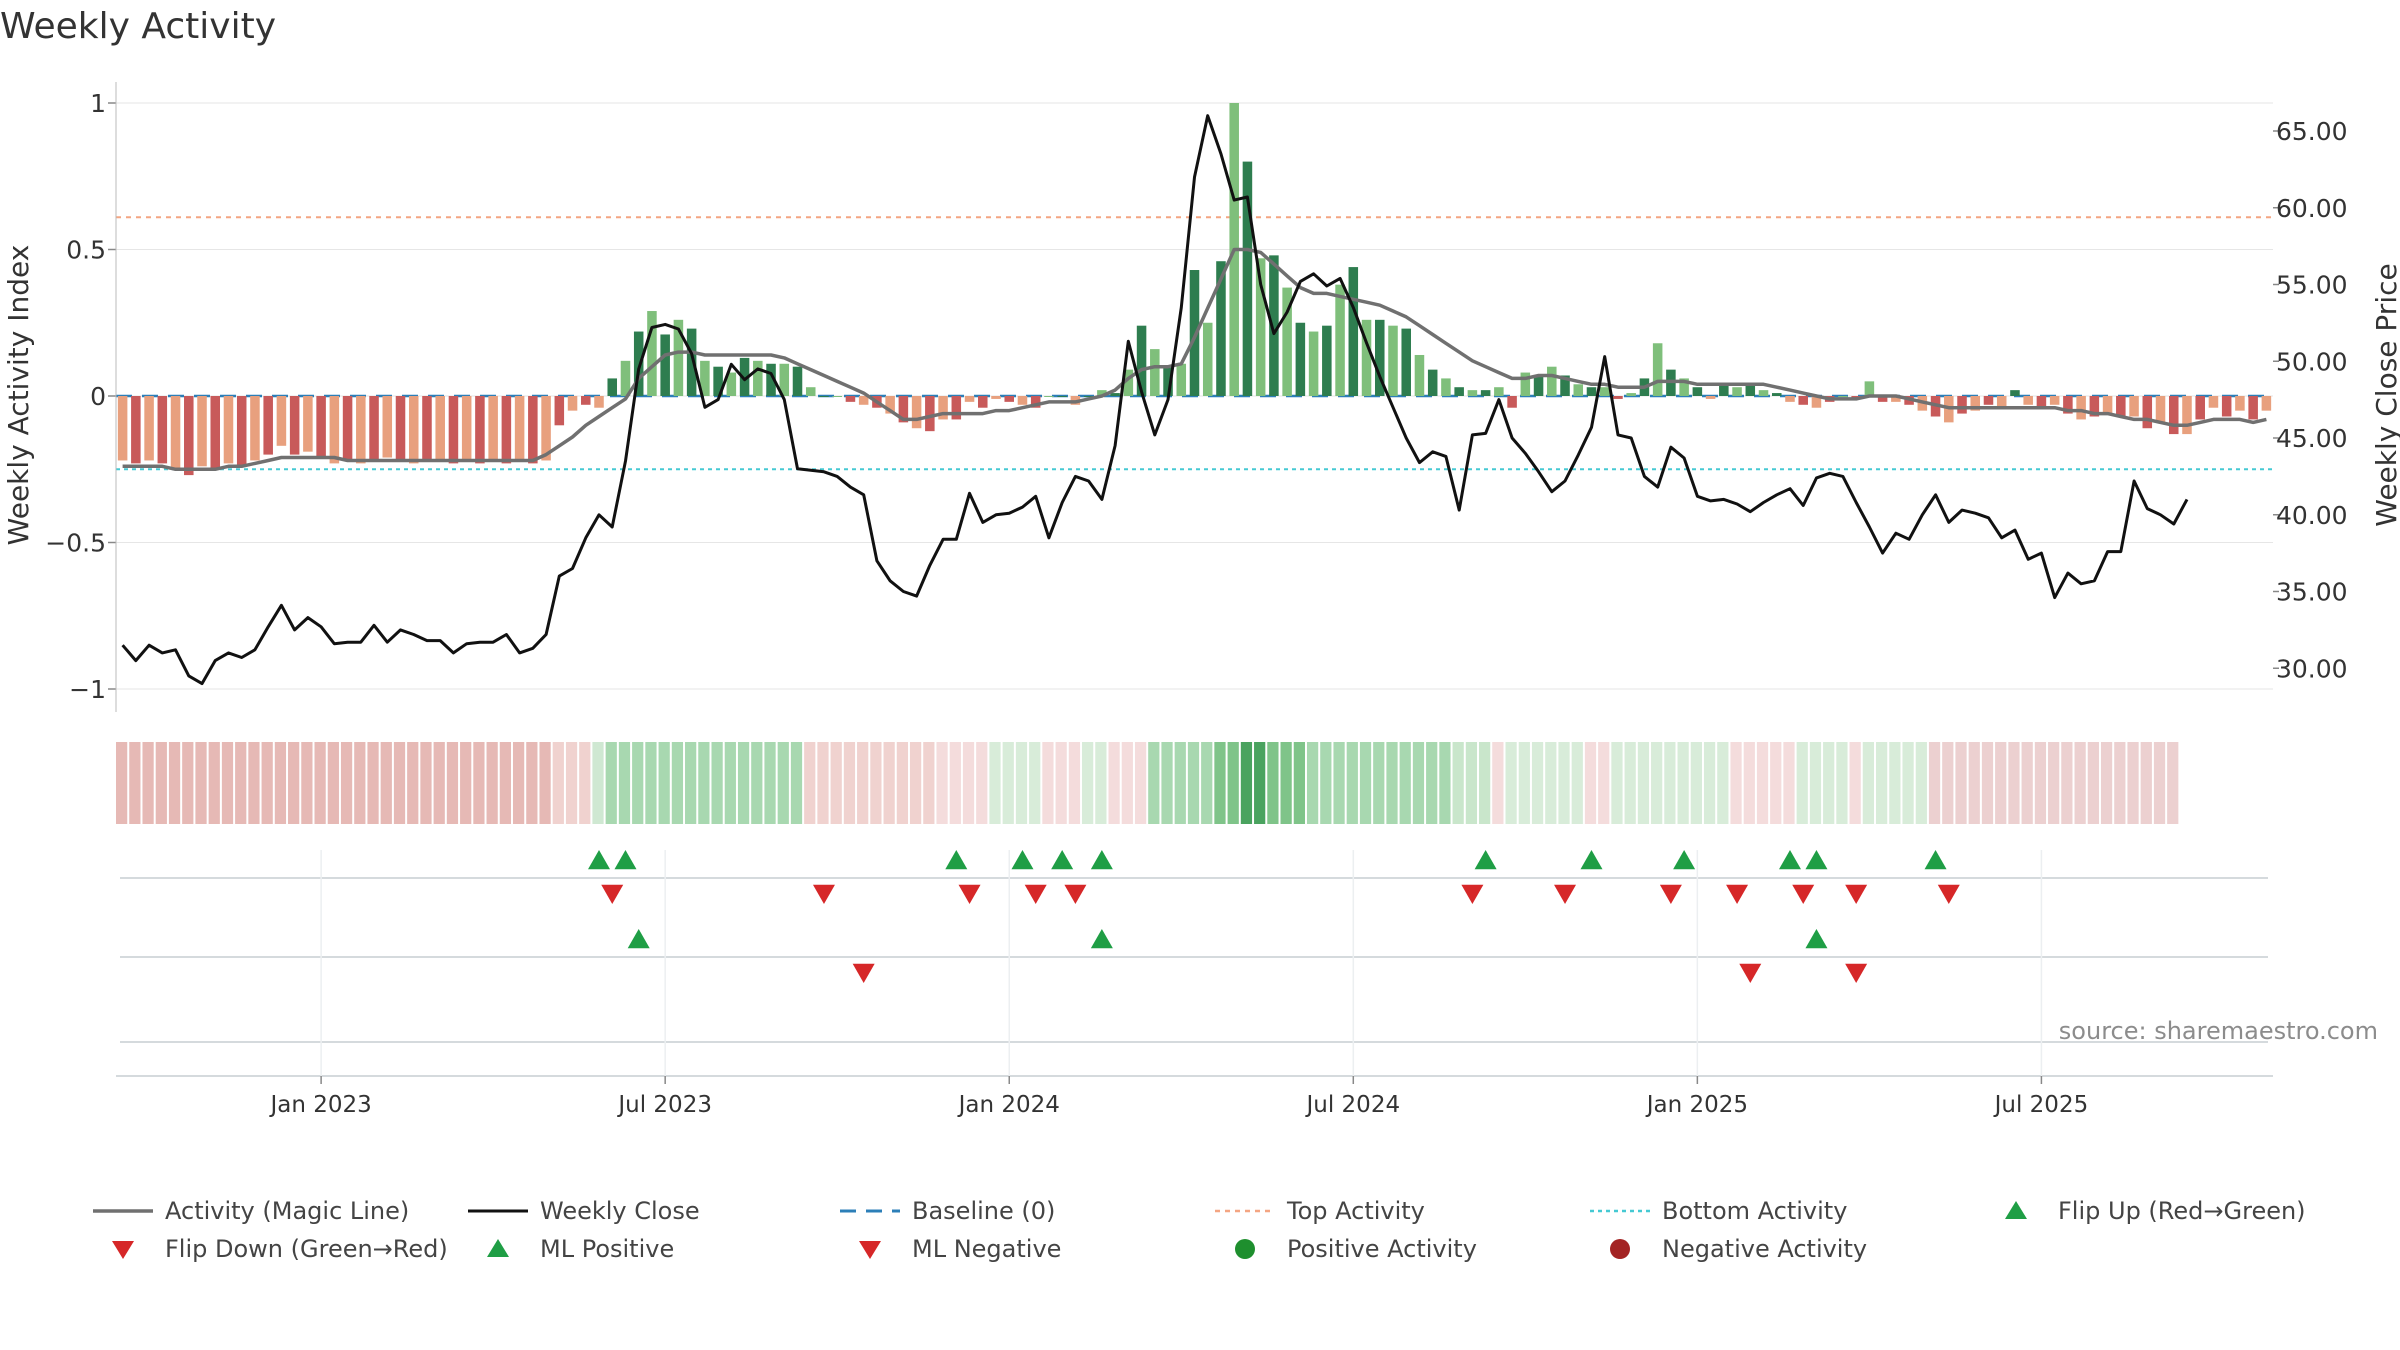 The image size is (2400, 1350). Describe the element at coordinates (1765, 1249) in the screenshot. I see `legend-label: Negative Activity` at that location.